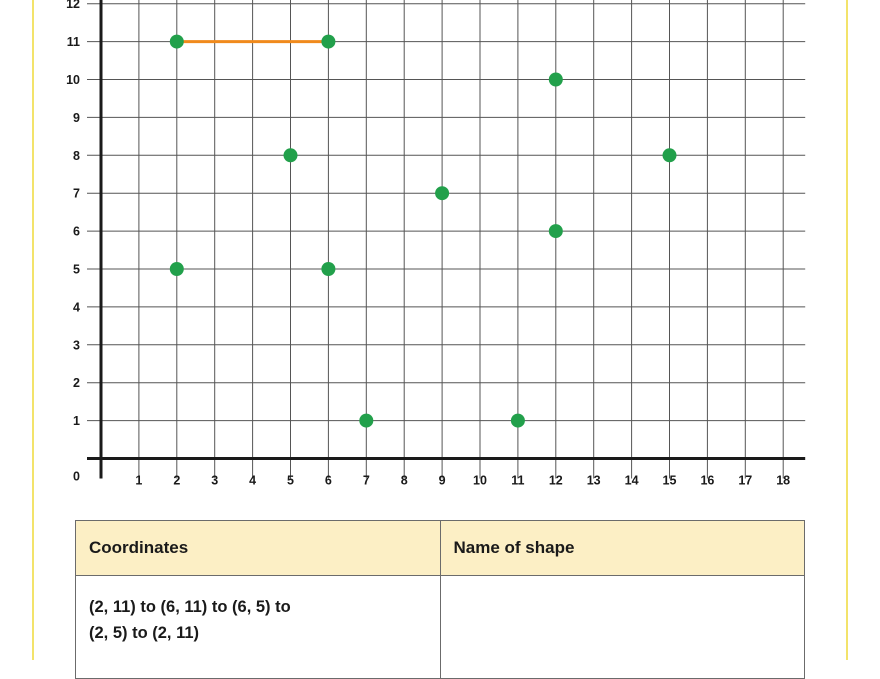  Describe the element at coordinates (258, 548) in the screenshot. I see `coordinates-header: Coordinates` at that location.